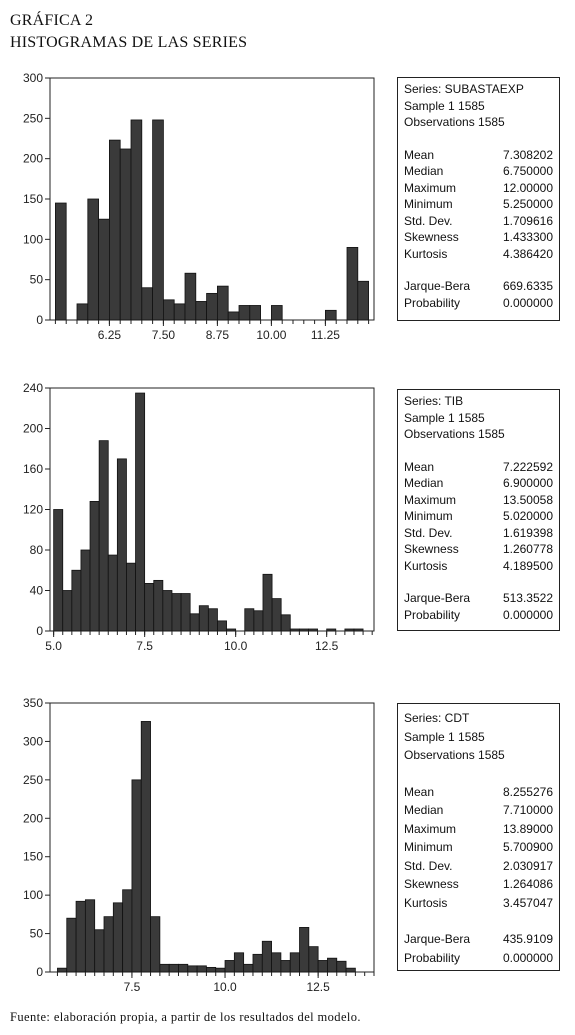 This screenshot has height=1035, width=575. I want to click on figure-title: HISTOGRAMAS DE LAS SERIES, so click(129, 42).